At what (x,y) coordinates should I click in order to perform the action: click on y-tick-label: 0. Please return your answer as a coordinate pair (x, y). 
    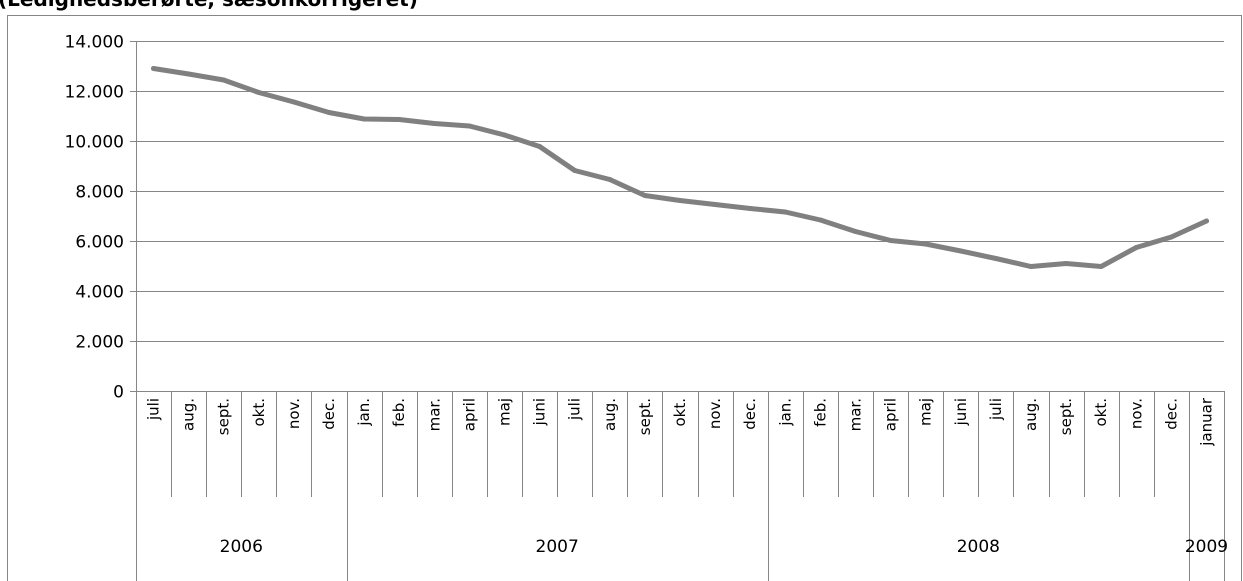
    Looking at the image, I should click on (118, 393).